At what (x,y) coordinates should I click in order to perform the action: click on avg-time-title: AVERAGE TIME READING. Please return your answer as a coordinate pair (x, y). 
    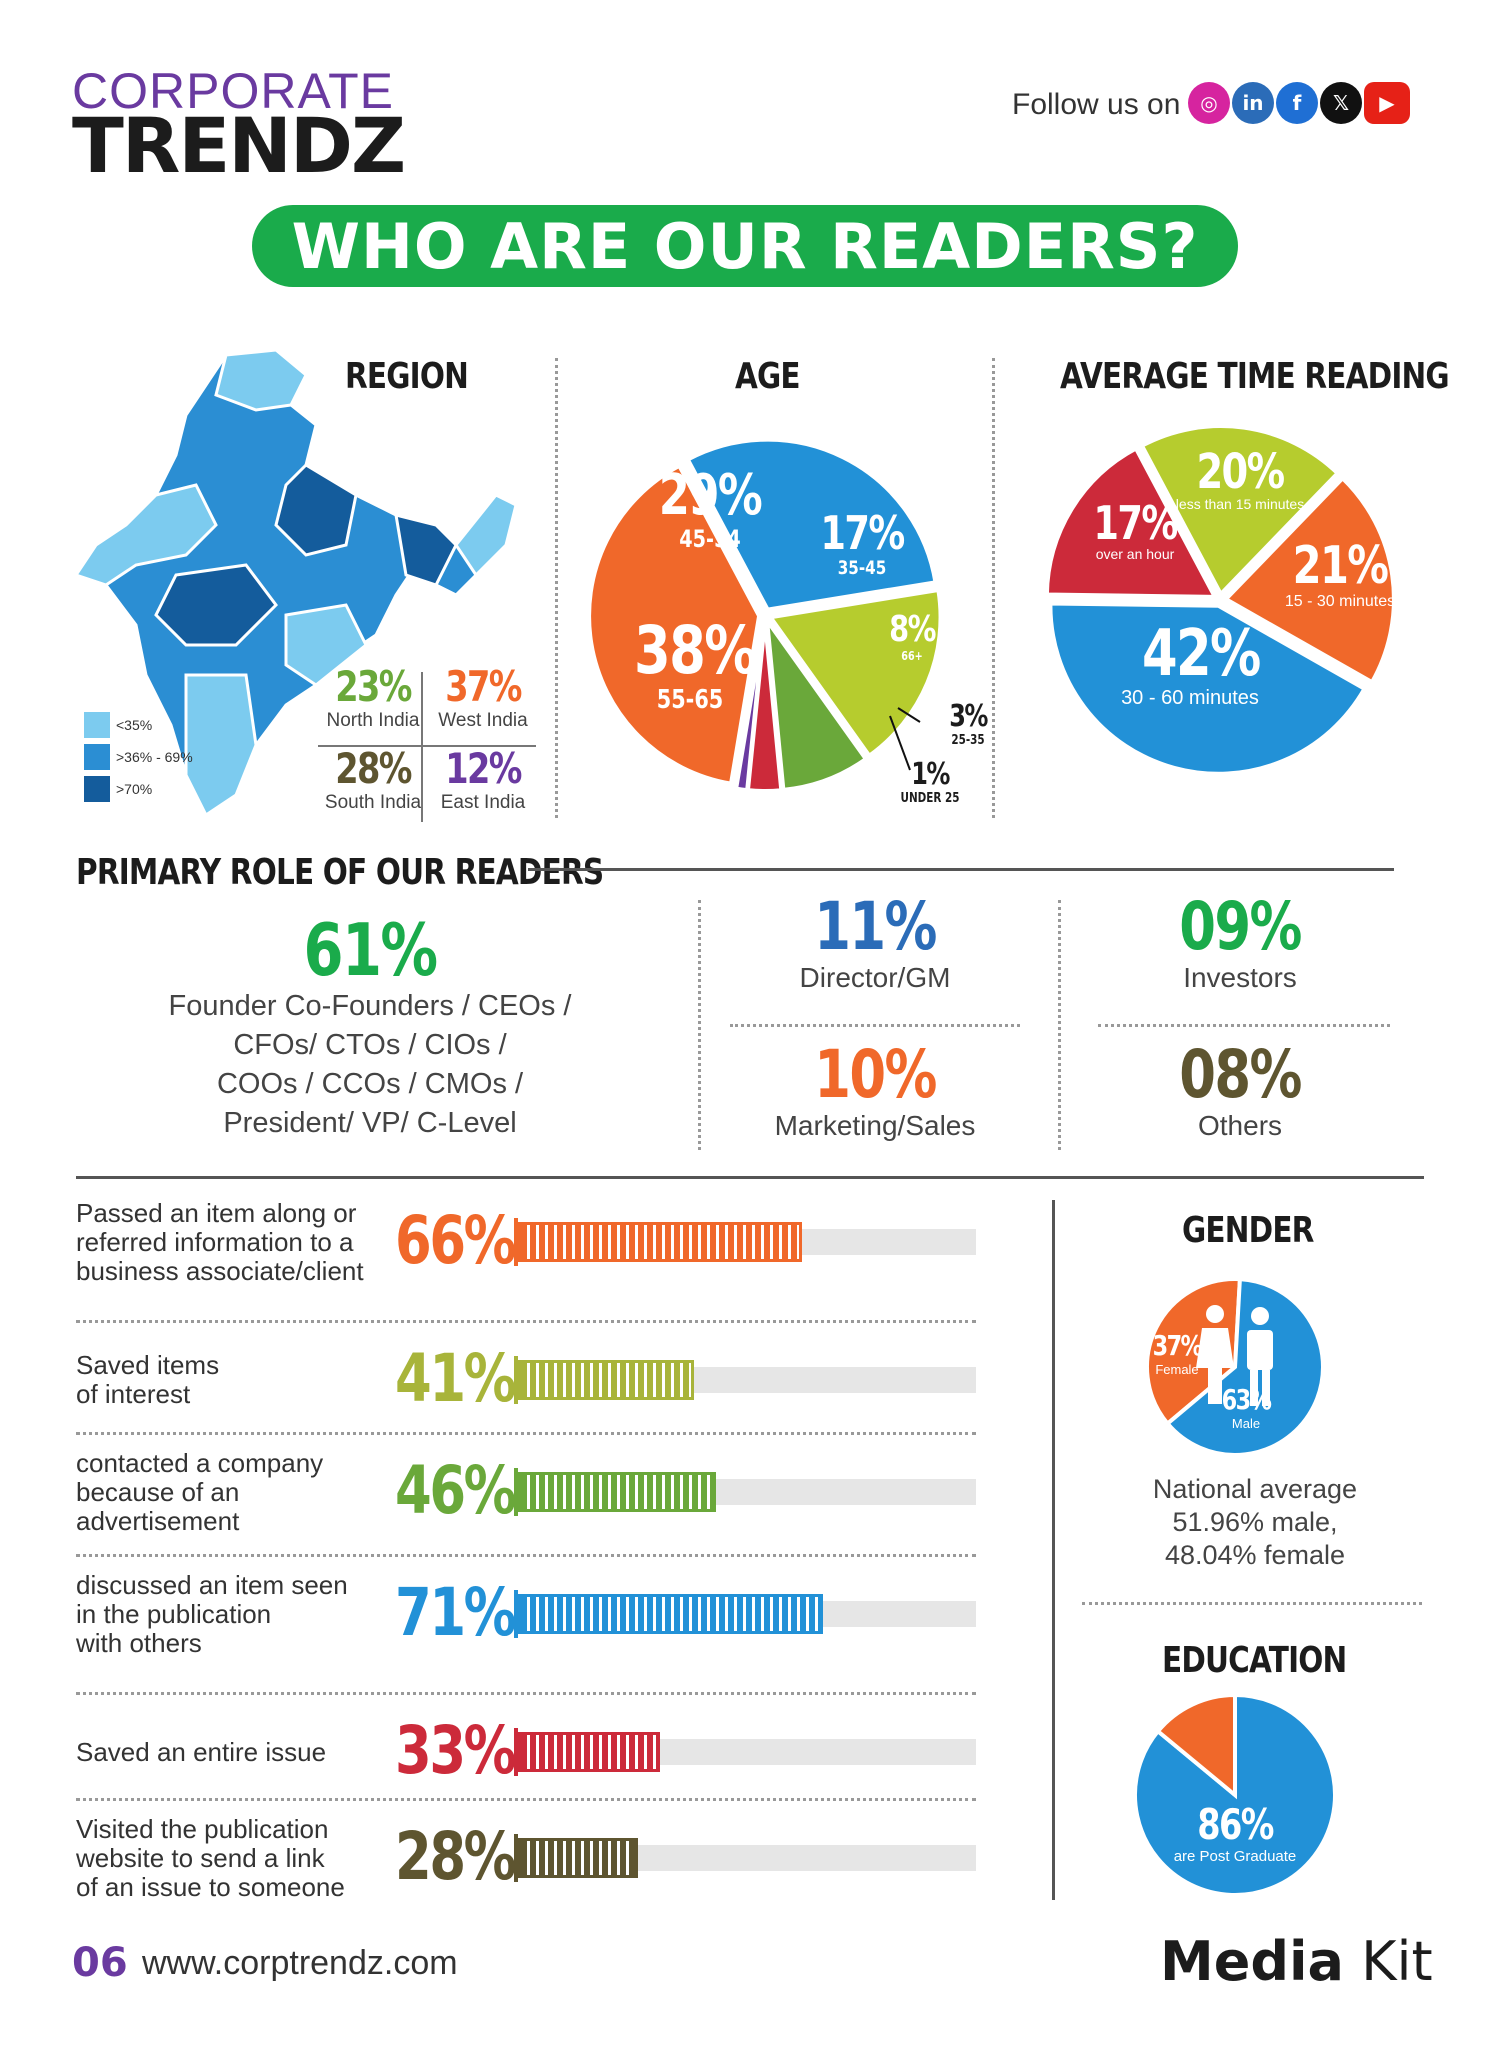
    Looking at the image, I should click on (1255, 376).